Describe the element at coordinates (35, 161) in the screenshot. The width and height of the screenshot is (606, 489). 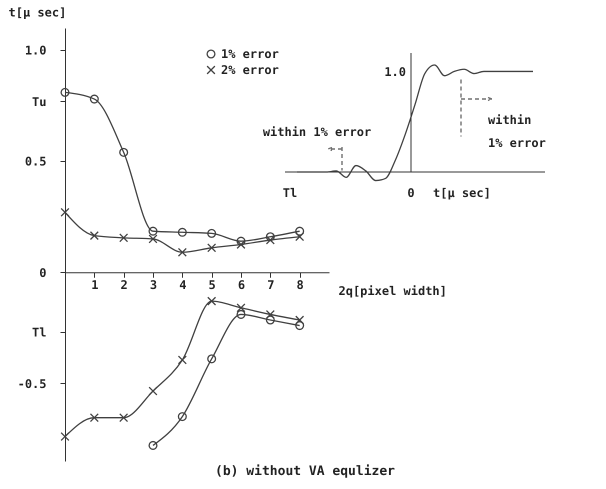
I see `y-tick-label: 0.5` at that location.